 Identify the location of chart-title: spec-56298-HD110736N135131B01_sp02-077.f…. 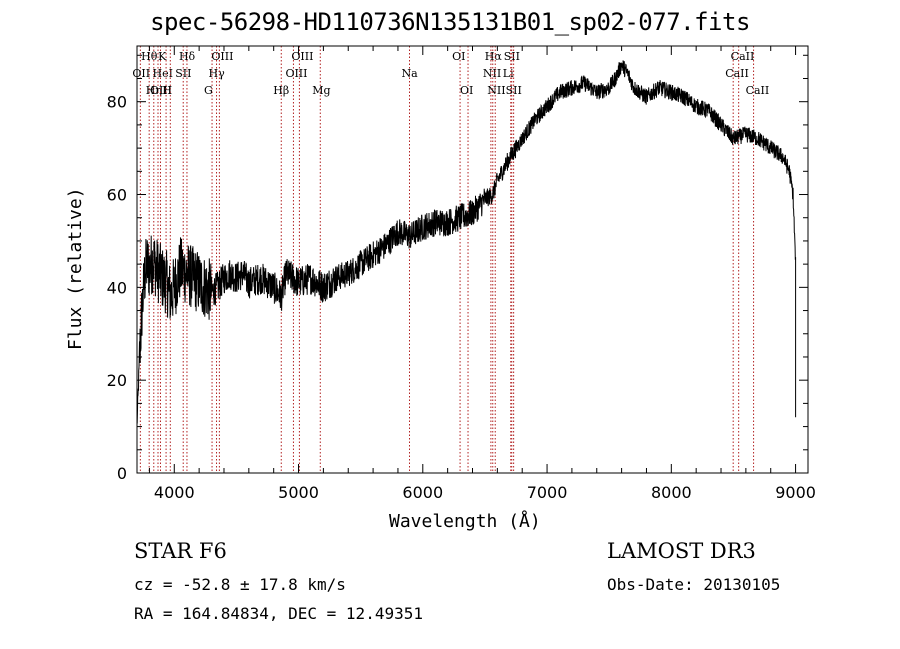
(450, 22).